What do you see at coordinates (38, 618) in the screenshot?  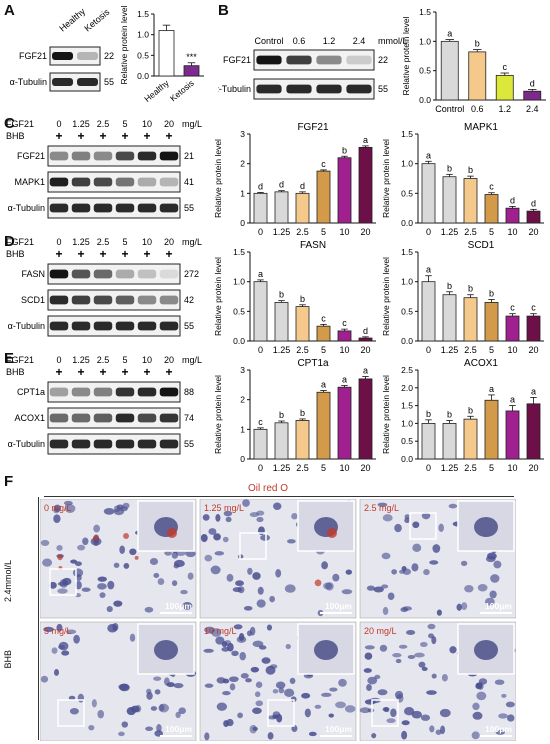 I see `row-divider-line` at bounding box center [38, 618].